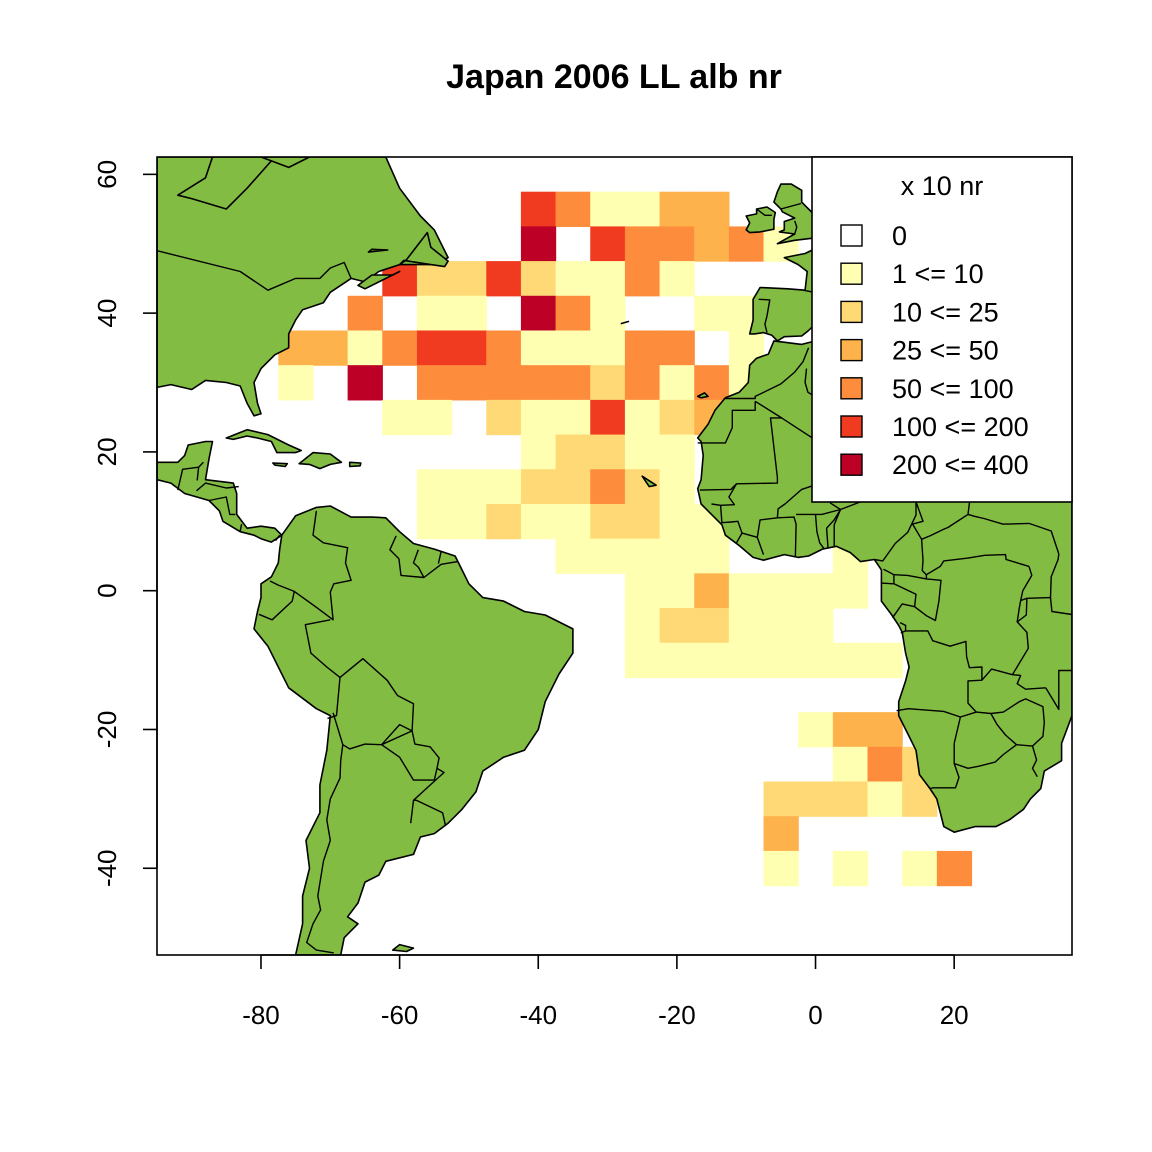  Describe the element at coordinates (677, 1015) in the screenshot. I see `x-tick-label: -20` at that location.